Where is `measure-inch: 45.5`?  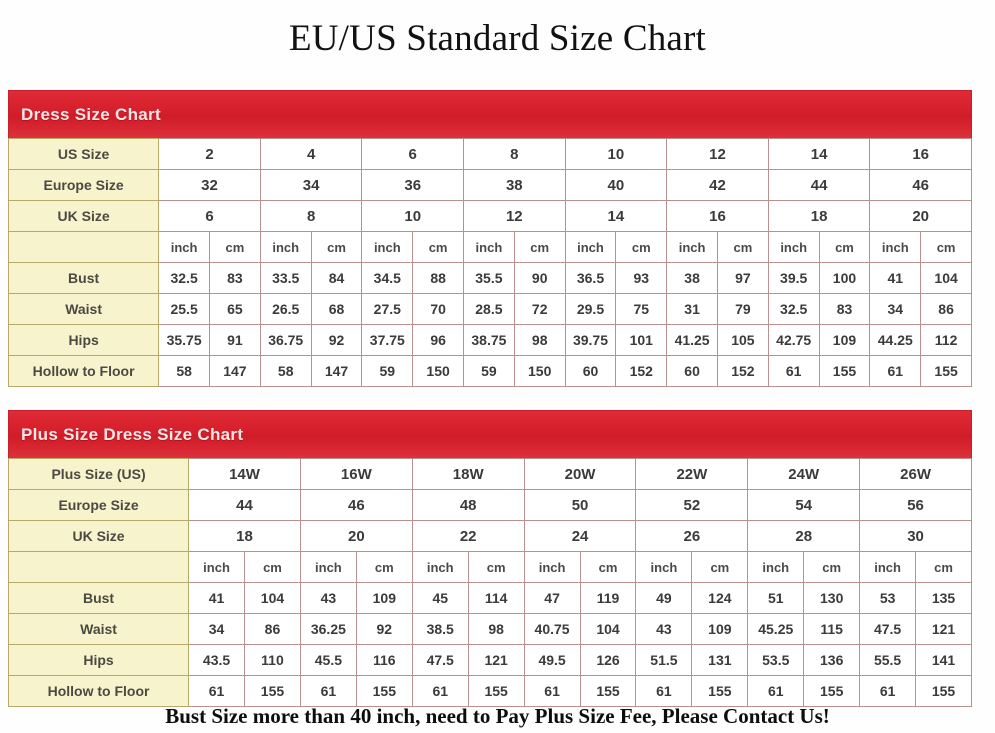
measure-inch: 45.5 is located at coordinates (328, 660).